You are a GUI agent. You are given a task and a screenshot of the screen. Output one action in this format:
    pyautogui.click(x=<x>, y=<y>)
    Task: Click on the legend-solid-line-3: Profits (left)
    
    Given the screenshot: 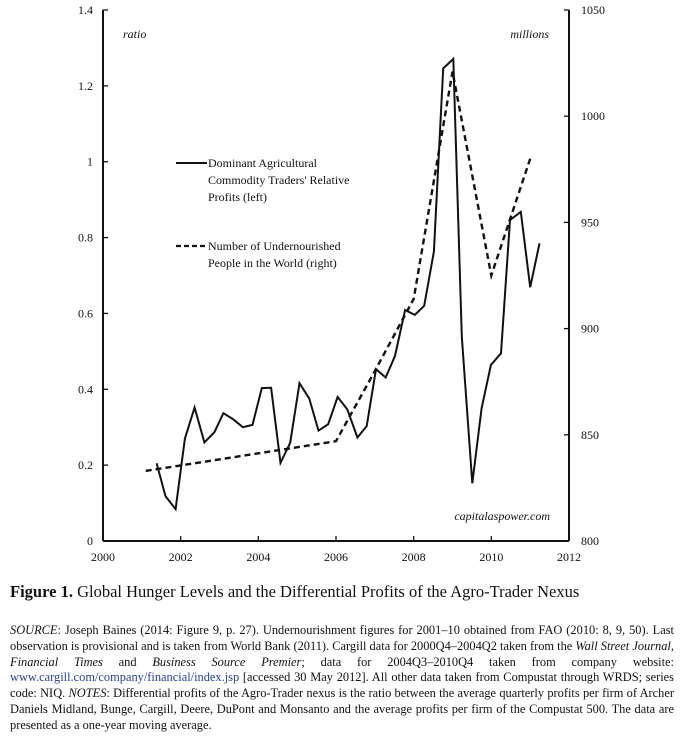 What is the action you would take?
    pyautogui.click(x=237, y=197)
    